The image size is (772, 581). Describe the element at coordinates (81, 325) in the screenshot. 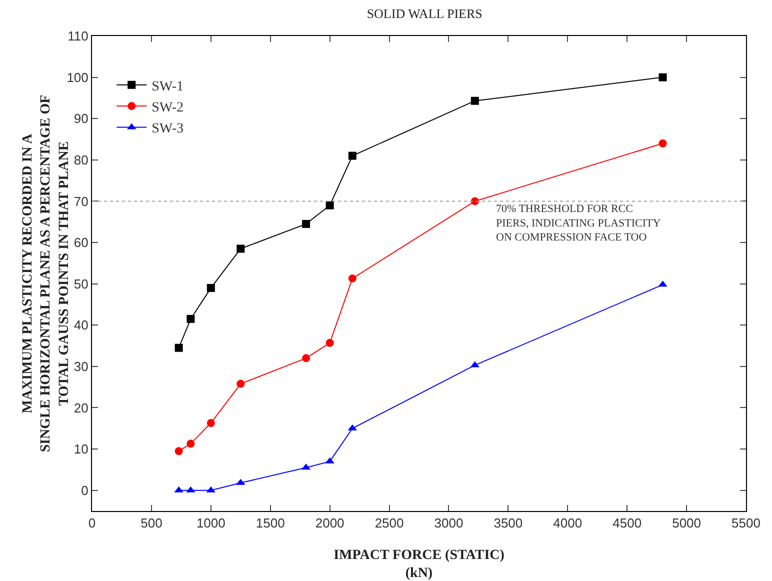

I see `y-tick-label: 40` at that location.